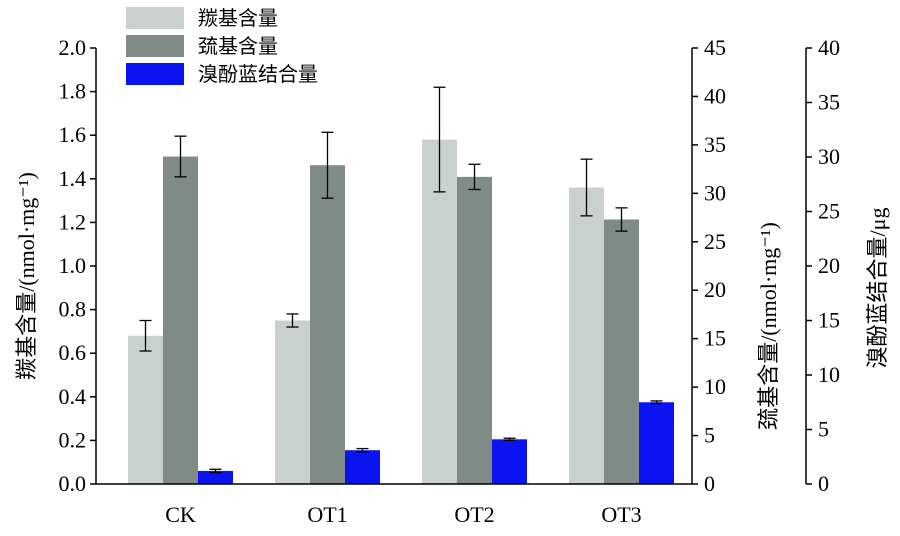 Image resolution: width=900 pixels, height=536 pixels. What do you see at coordinates (73, 483) in the screenshot?
I see `left-tick-label: 0.0` at bounding box center [73, 483].